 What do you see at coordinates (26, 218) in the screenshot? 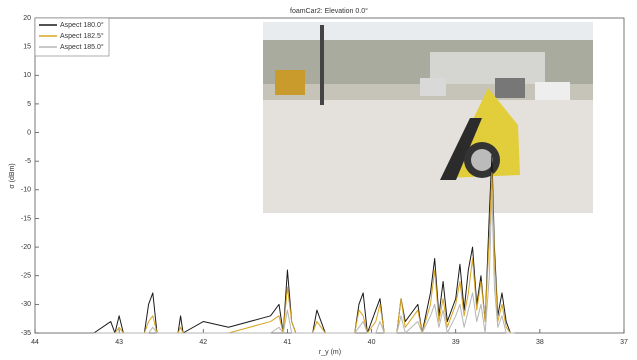
I see `y-tick-label: -15` at bounding box center [26, 218].